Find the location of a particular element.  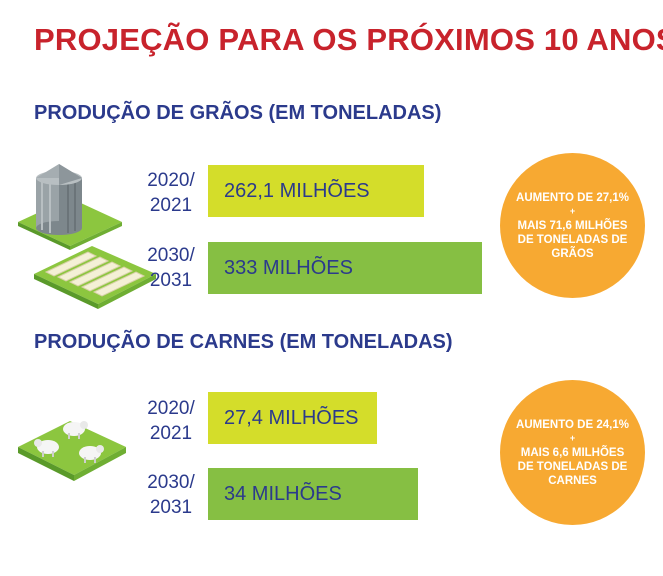

grain-bar-2020: 262,1 MILHÕES is located at coordinates (316, 191).